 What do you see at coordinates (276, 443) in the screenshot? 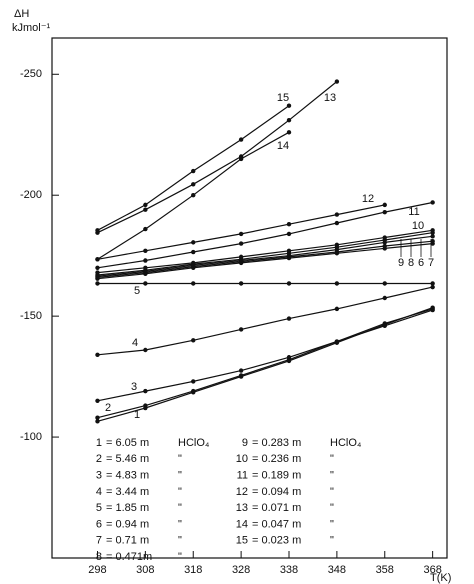
I see `legend-text: = 0.283 m` at bounding box center [276, 443].